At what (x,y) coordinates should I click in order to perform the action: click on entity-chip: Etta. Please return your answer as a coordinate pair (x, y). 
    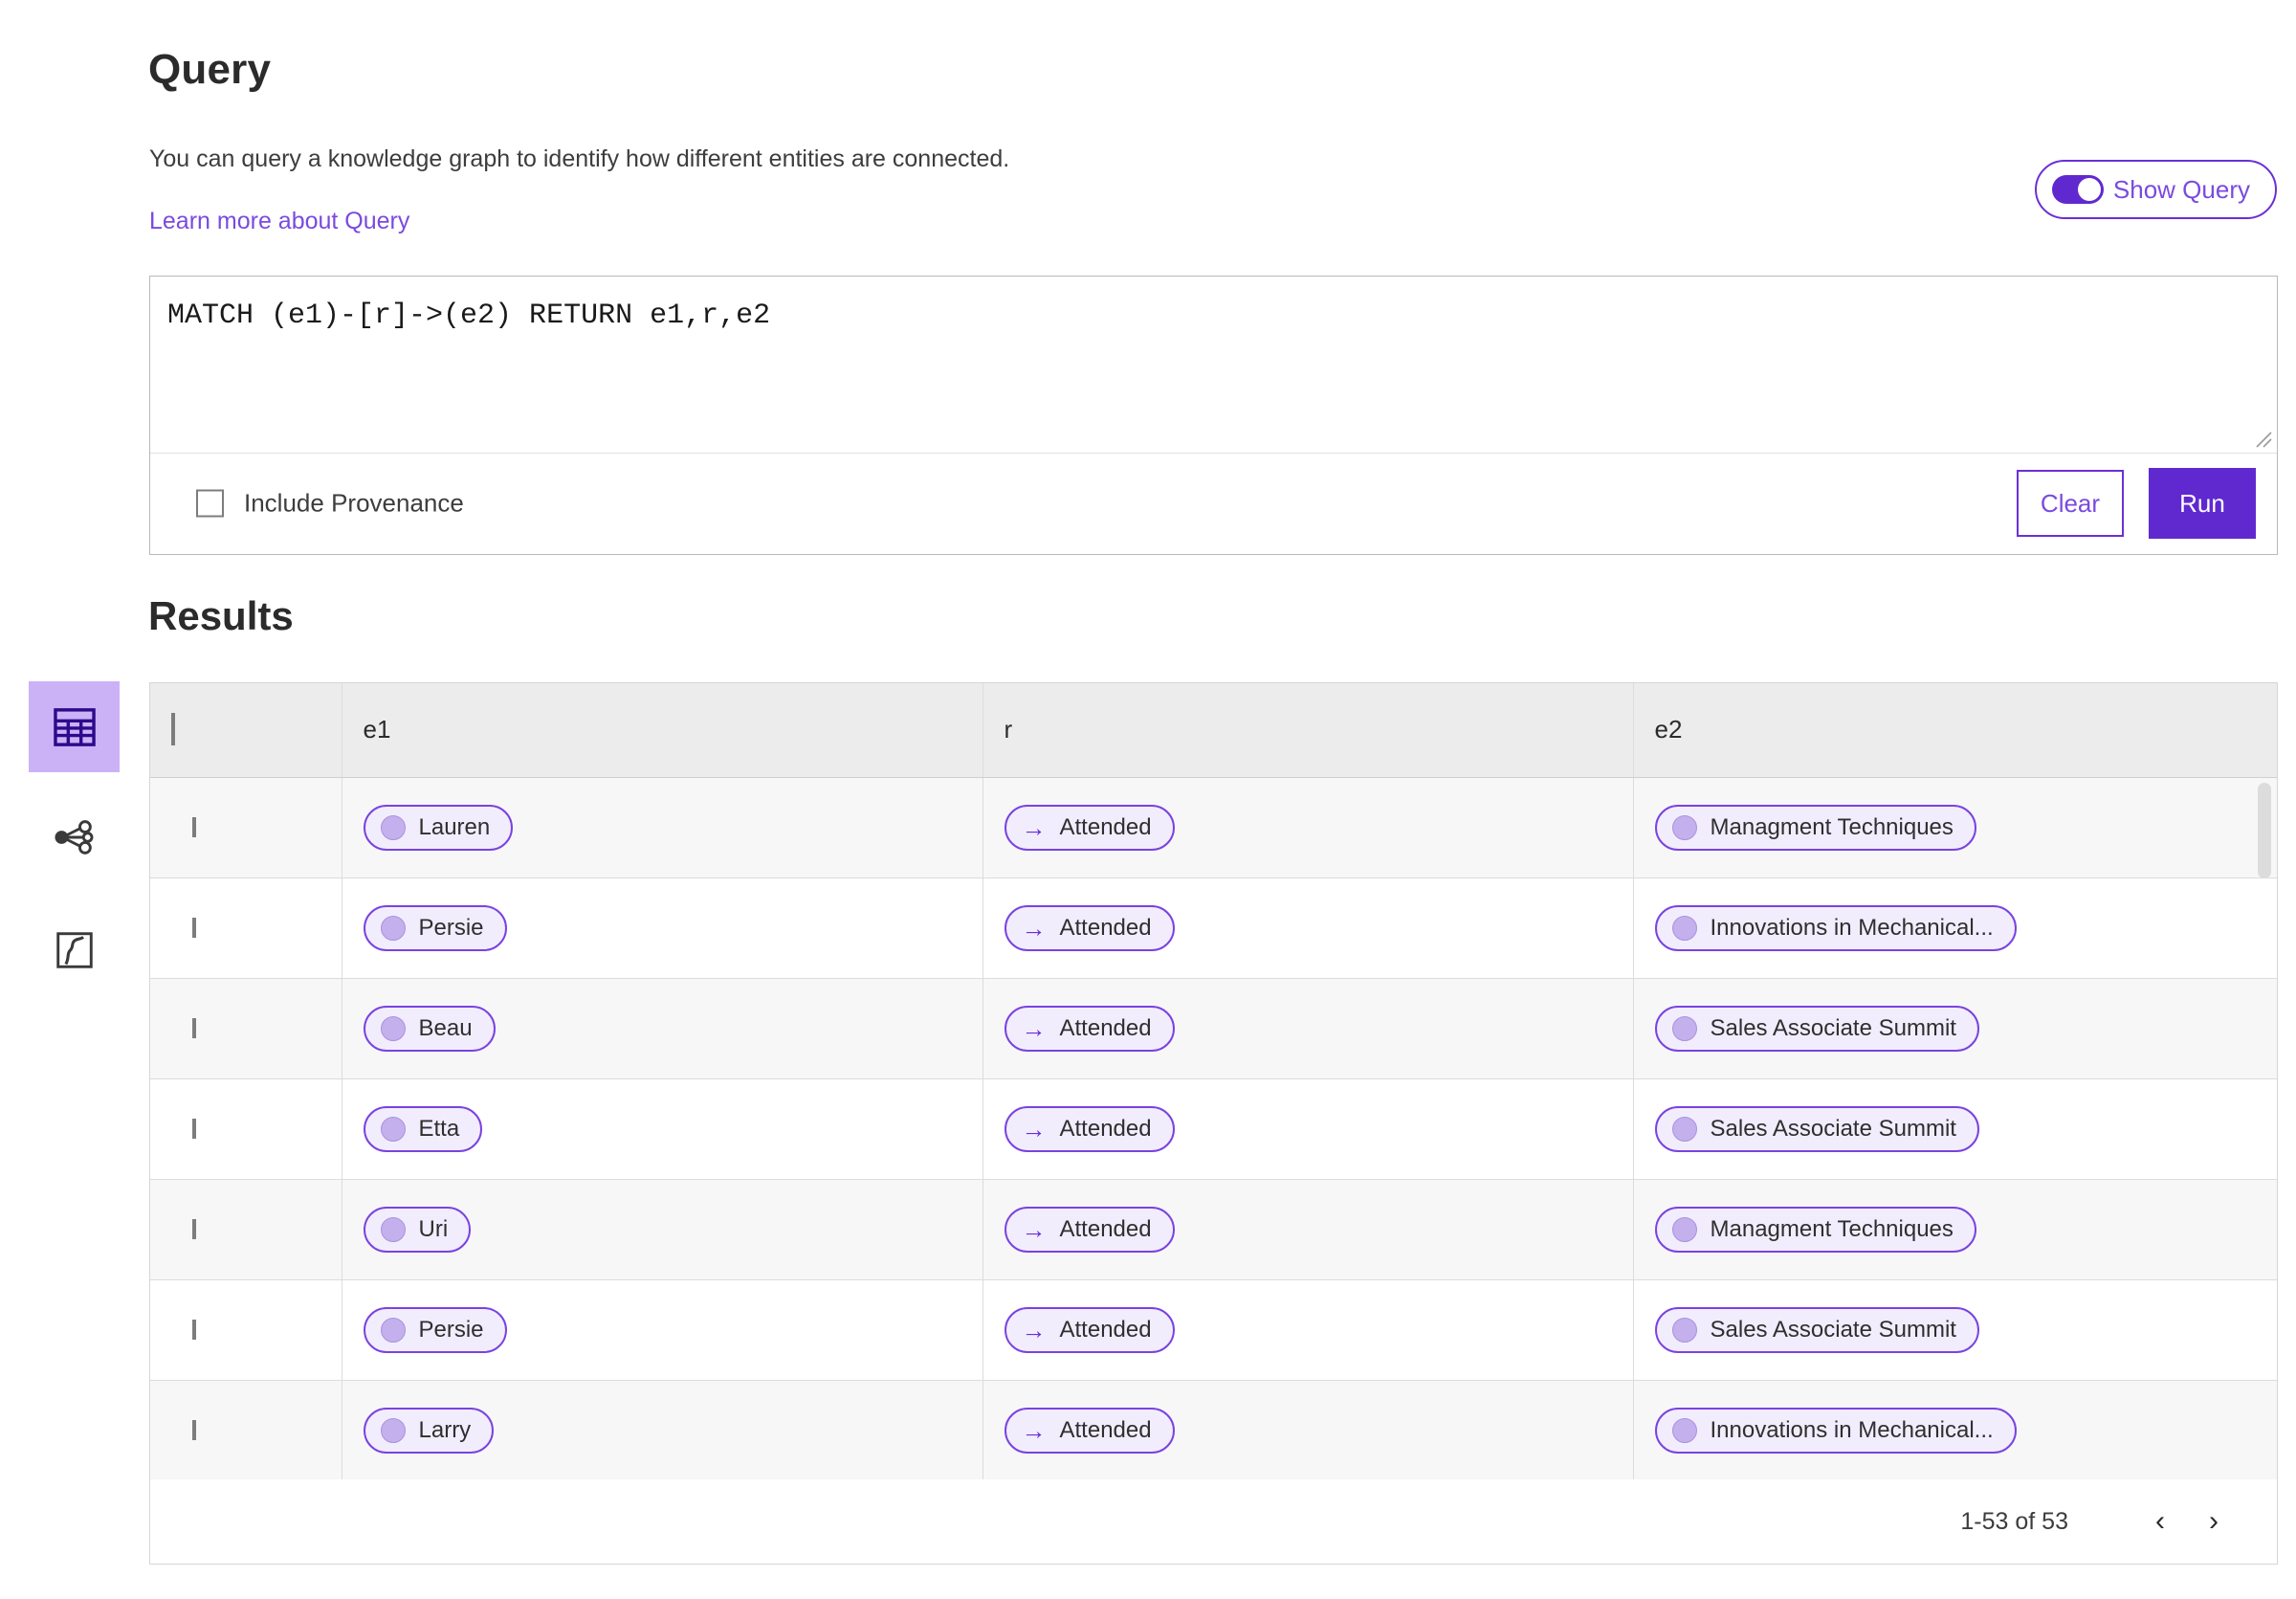
    Looking at the image, I should click on (423, 1128).